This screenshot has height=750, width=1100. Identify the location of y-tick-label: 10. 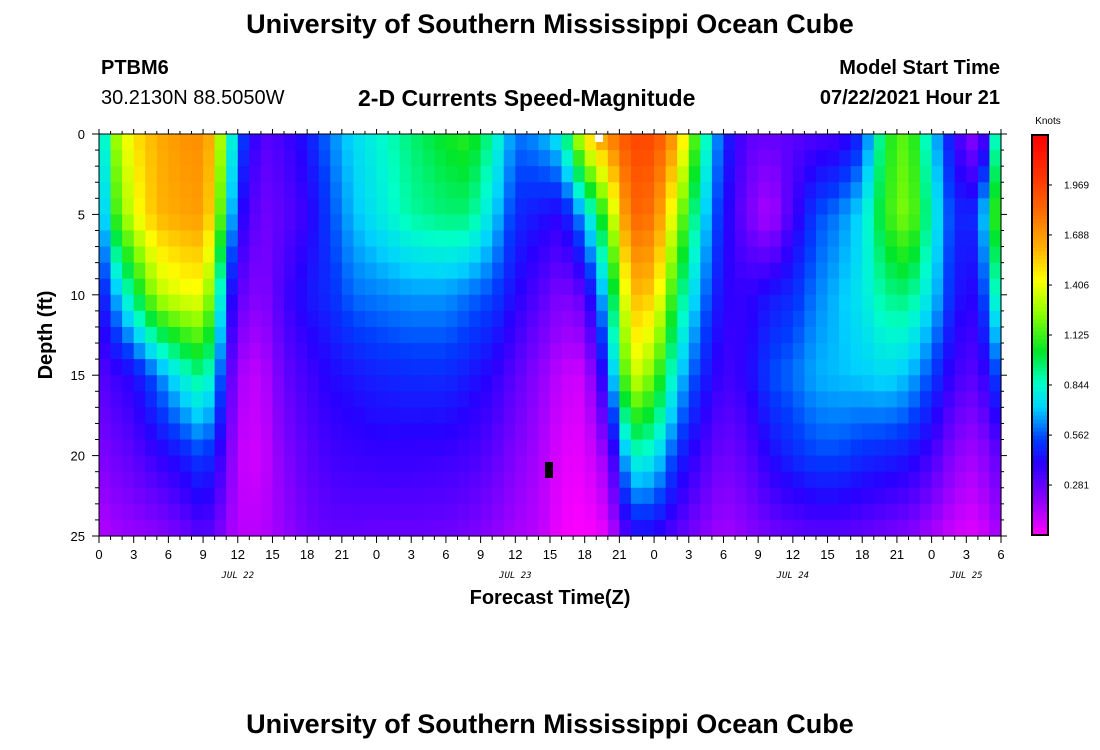
(78, 295).